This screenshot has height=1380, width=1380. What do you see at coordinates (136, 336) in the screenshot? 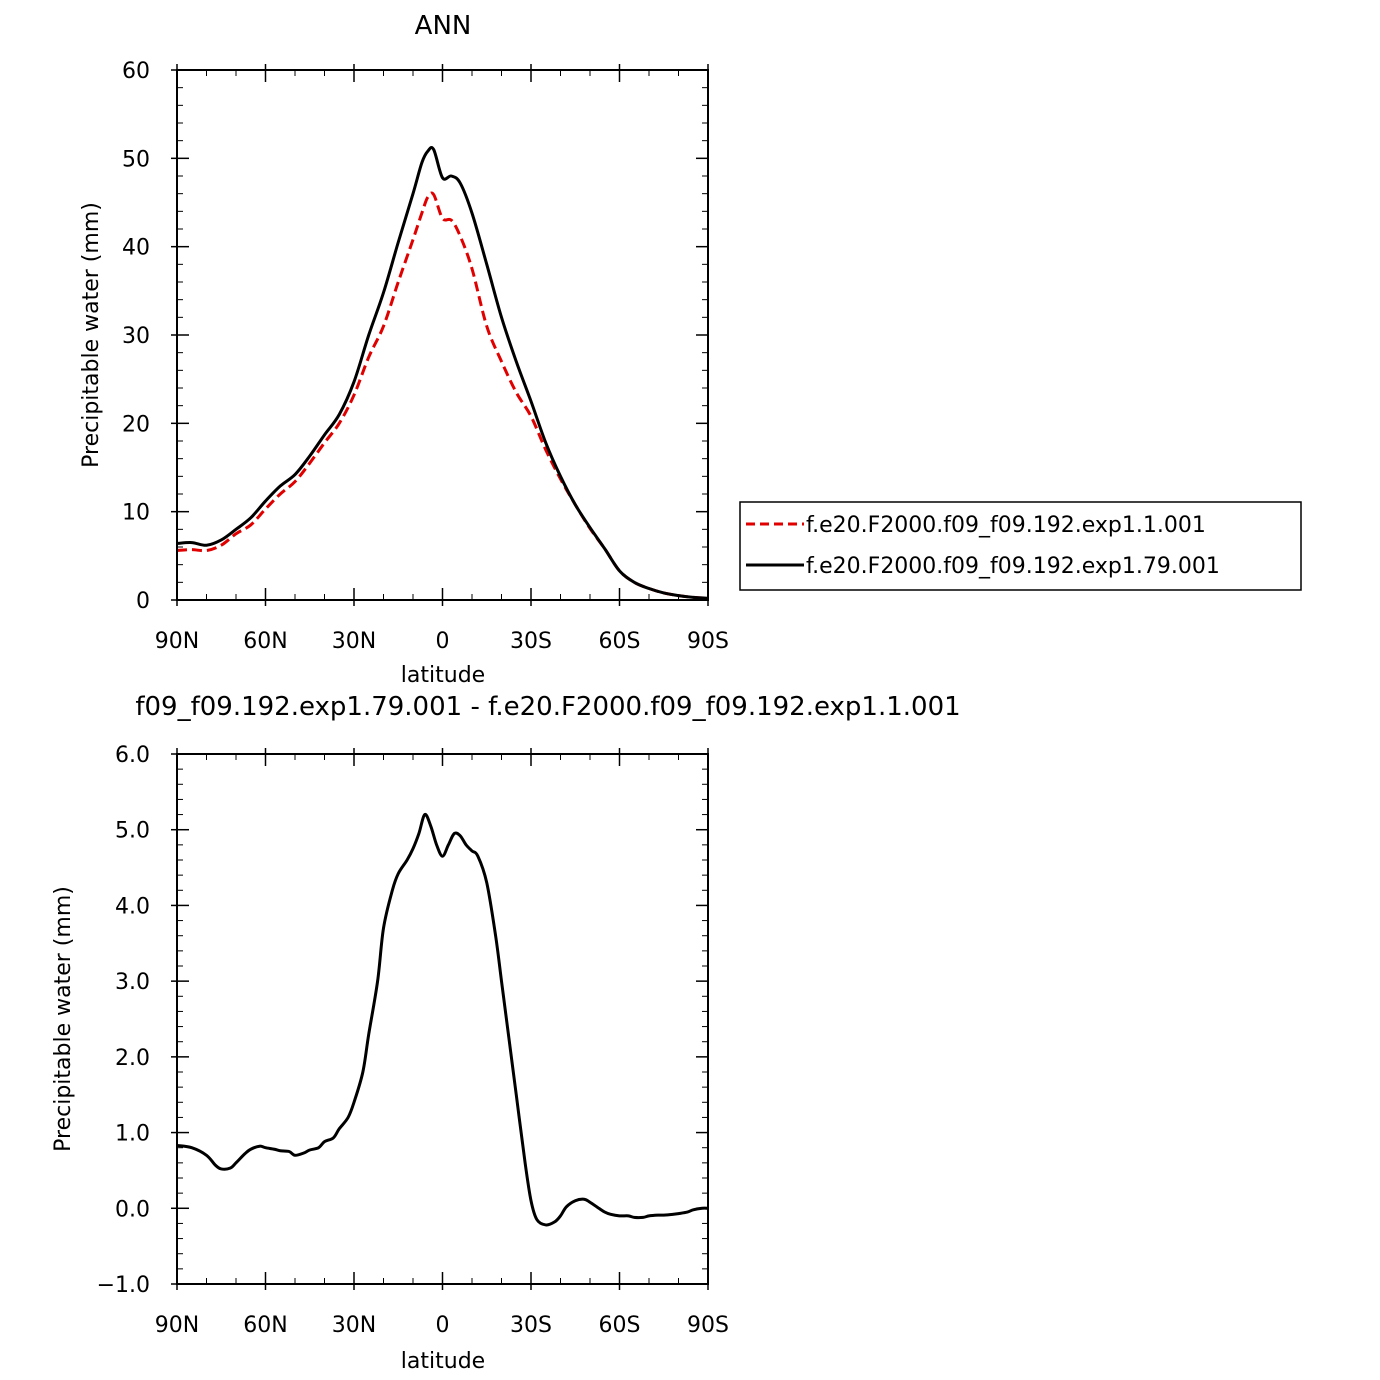
I see `y-tick-label: 30` at bounding box center [136, 336].